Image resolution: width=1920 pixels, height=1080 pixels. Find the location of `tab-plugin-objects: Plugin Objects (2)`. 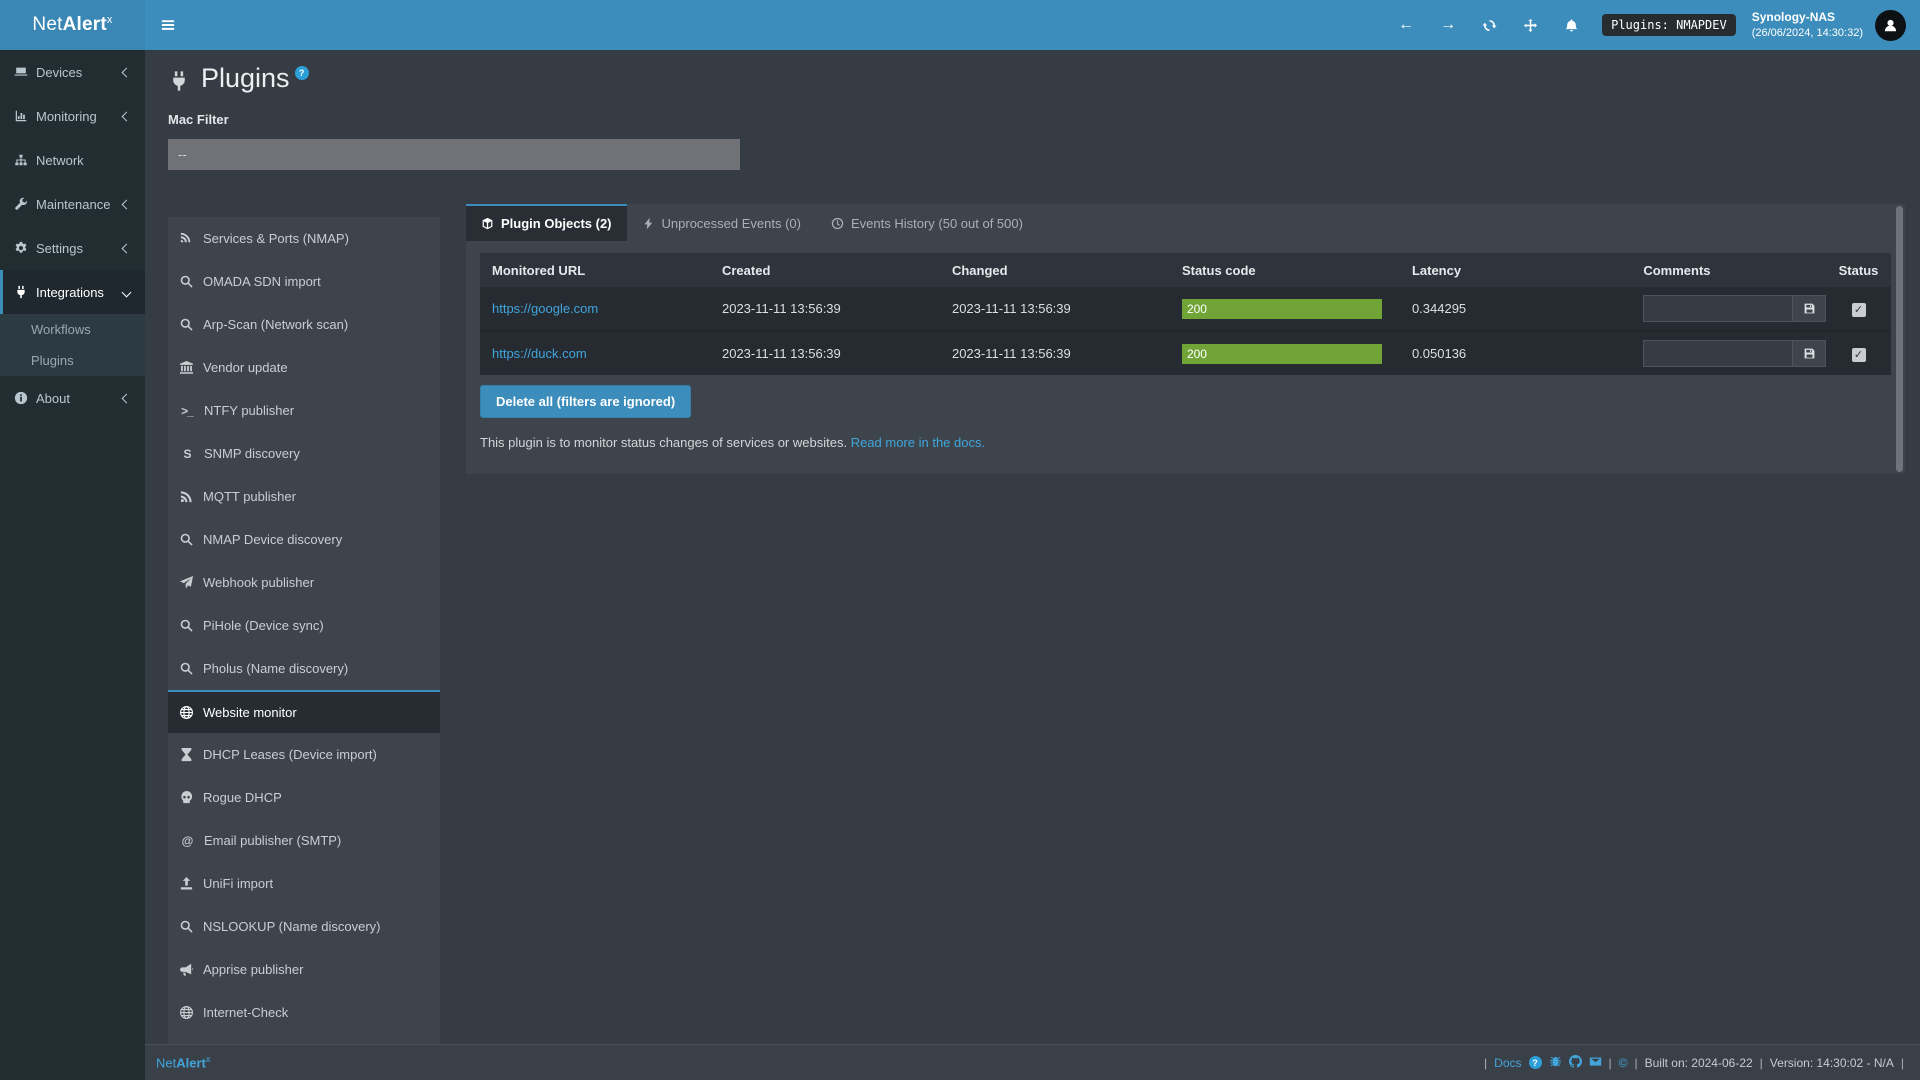

tab-plugin-objects: Plugin Objects (2) is located at coordinates (546, 222).